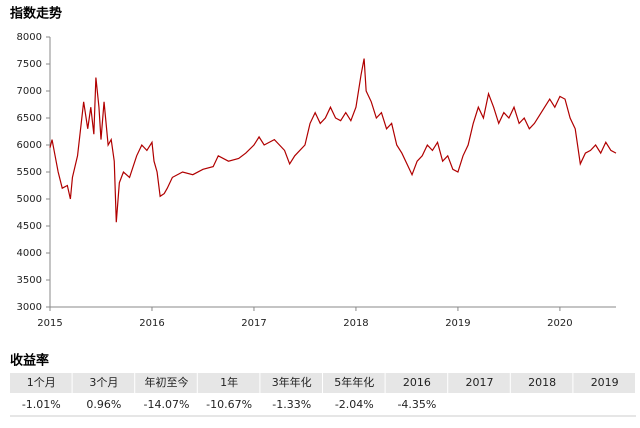 This screenshot has height=428, width=640. I want to click on y-tick-label: 3000, so click(29, 307).